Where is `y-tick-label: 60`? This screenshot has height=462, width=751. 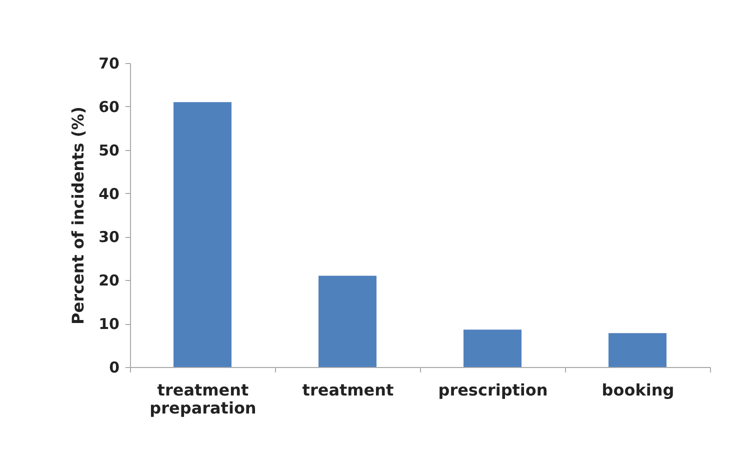 y-tick-label: 60 is located at coordinates (109, 107).